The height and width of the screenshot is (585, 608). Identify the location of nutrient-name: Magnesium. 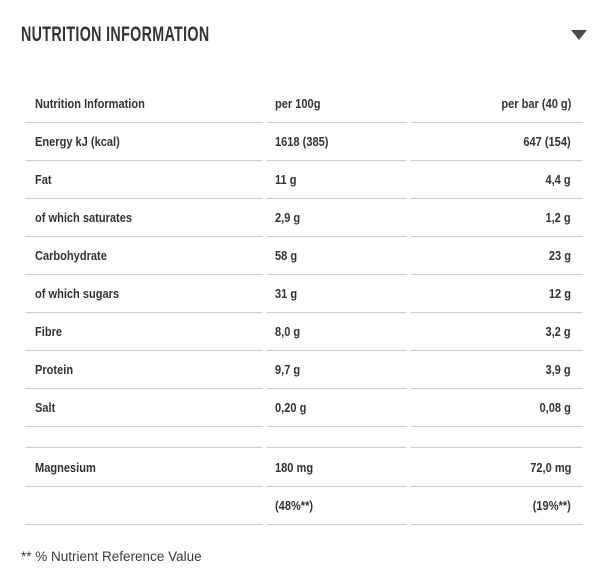
(65, 467).